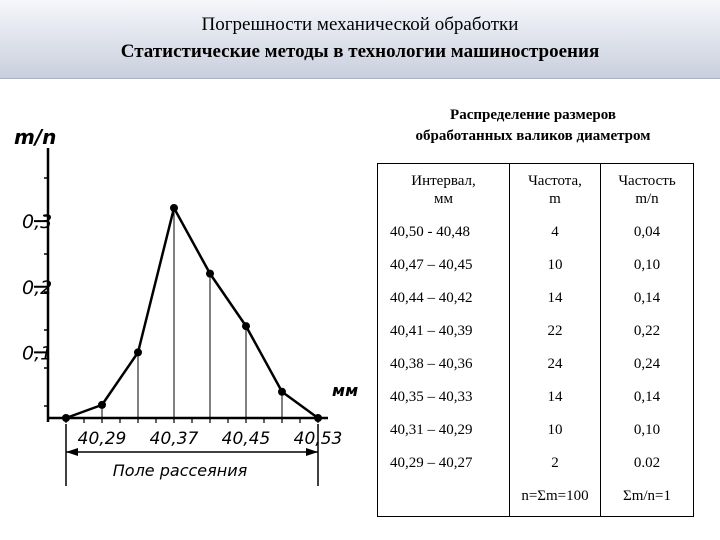  Describe the element at coordinates (555, 463) in the screenshot. I see `table-cell: 2` at that location.